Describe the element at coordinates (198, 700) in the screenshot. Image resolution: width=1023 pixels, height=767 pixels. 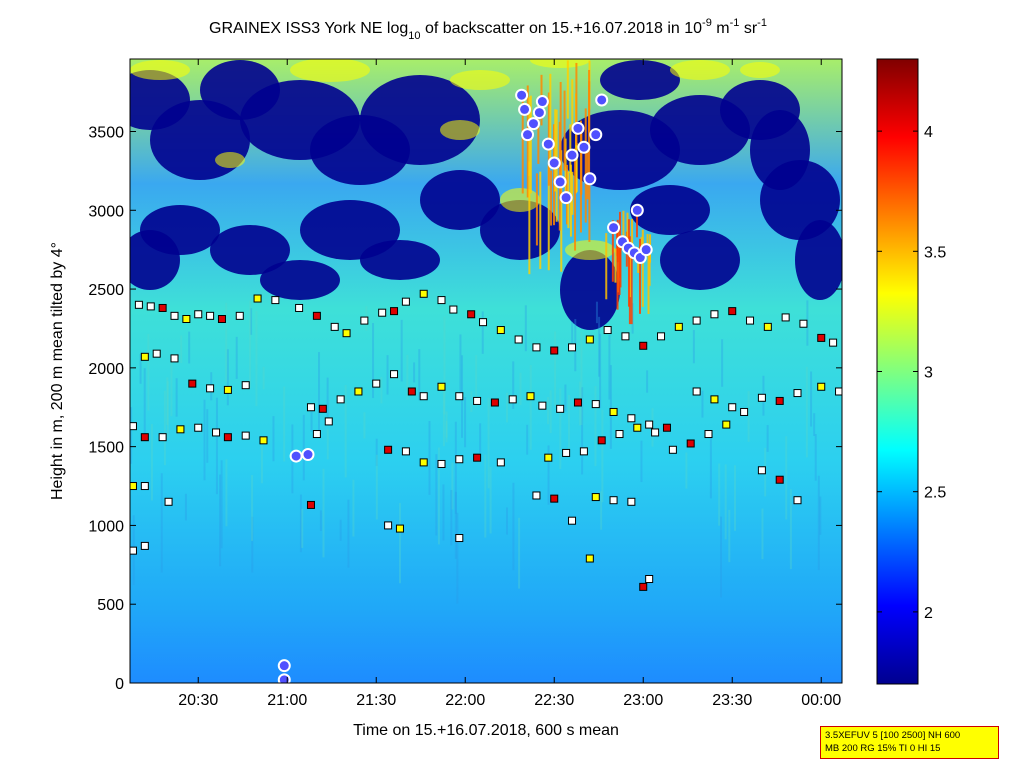
I see `x-tick-label: 20:30` at that location.